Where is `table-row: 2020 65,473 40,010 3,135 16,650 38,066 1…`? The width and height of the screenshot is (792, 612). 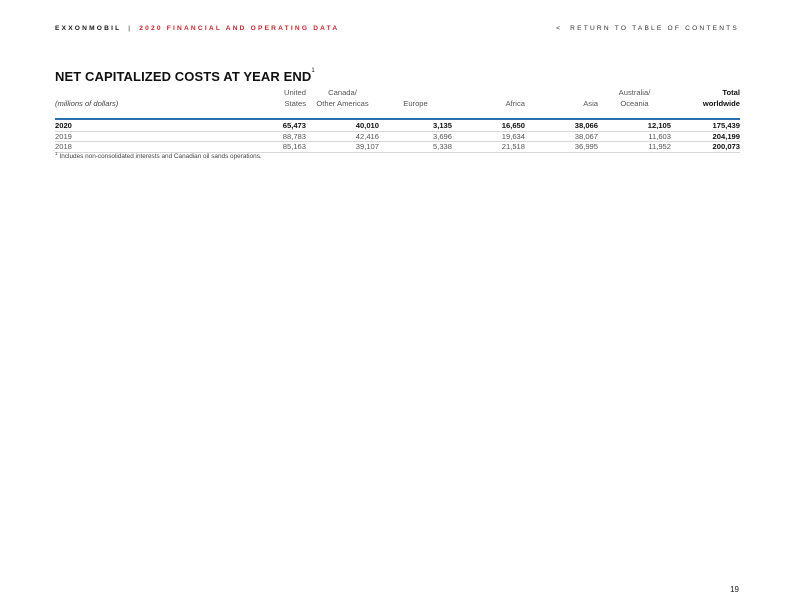 table-row: 2020 65,473 40,010 3,135 16,650 38,066 1… is located at coordinates (397, 125).